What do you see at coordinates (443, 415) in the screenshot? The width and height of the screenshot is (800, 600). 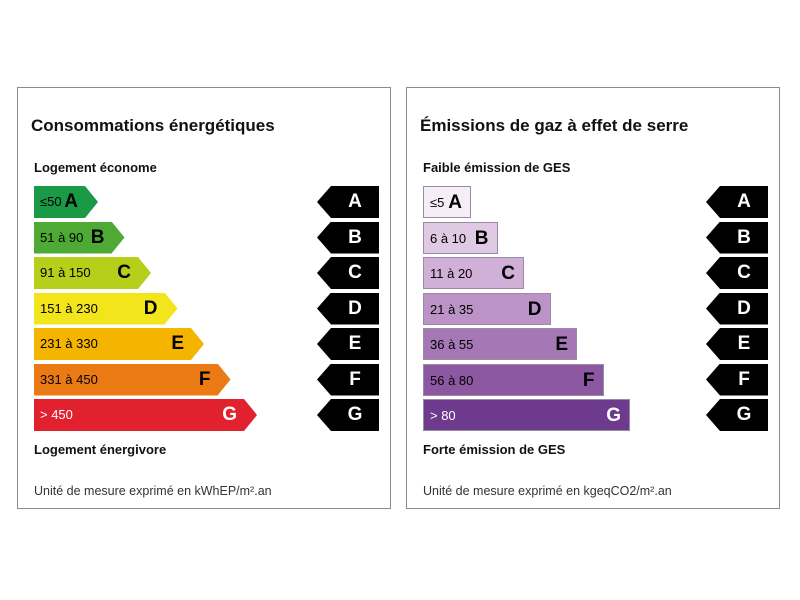 I see `rating-range-label: > 80` at bounding box center [443, 415].